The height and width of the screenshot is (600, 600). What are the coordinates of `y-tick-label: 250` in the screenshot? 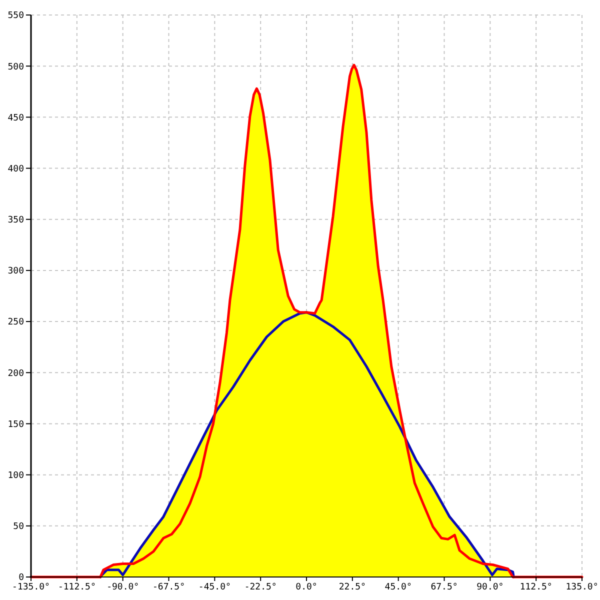 It's located at (16, 323).